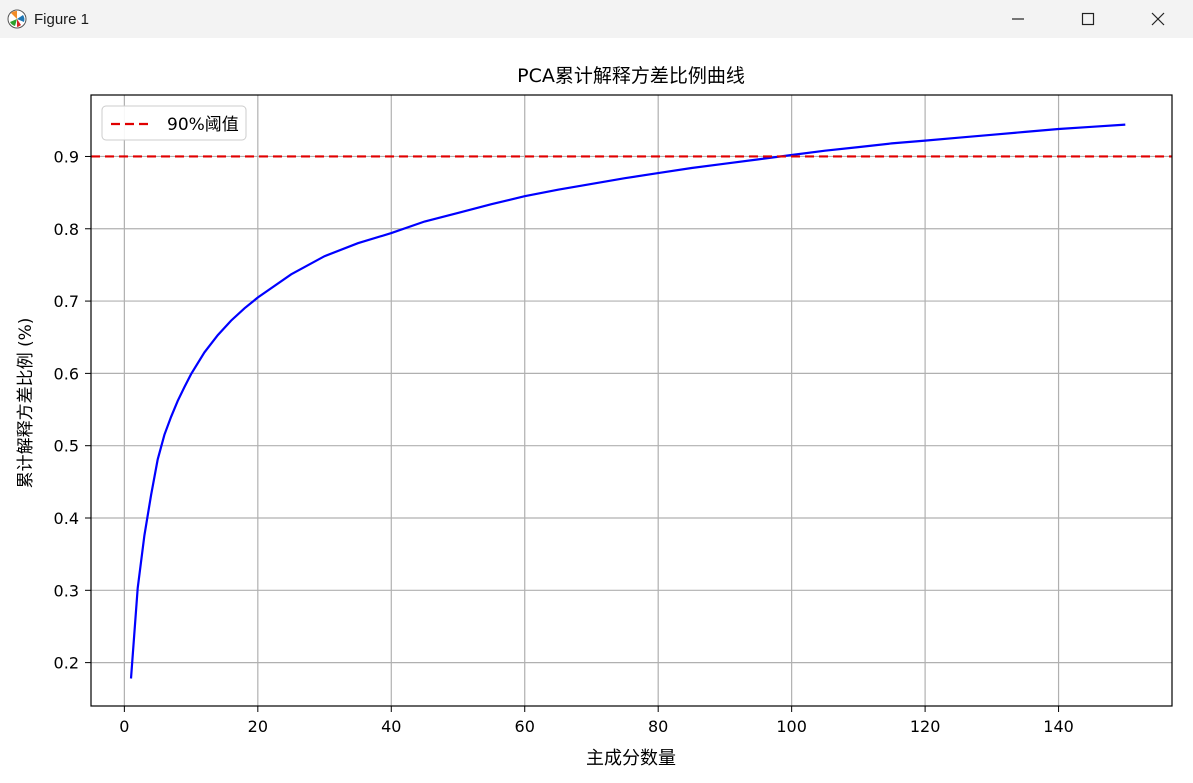 This screenshot has height=783, width=1193. I want to click on legend: 90%阈值, so click(174, 123).